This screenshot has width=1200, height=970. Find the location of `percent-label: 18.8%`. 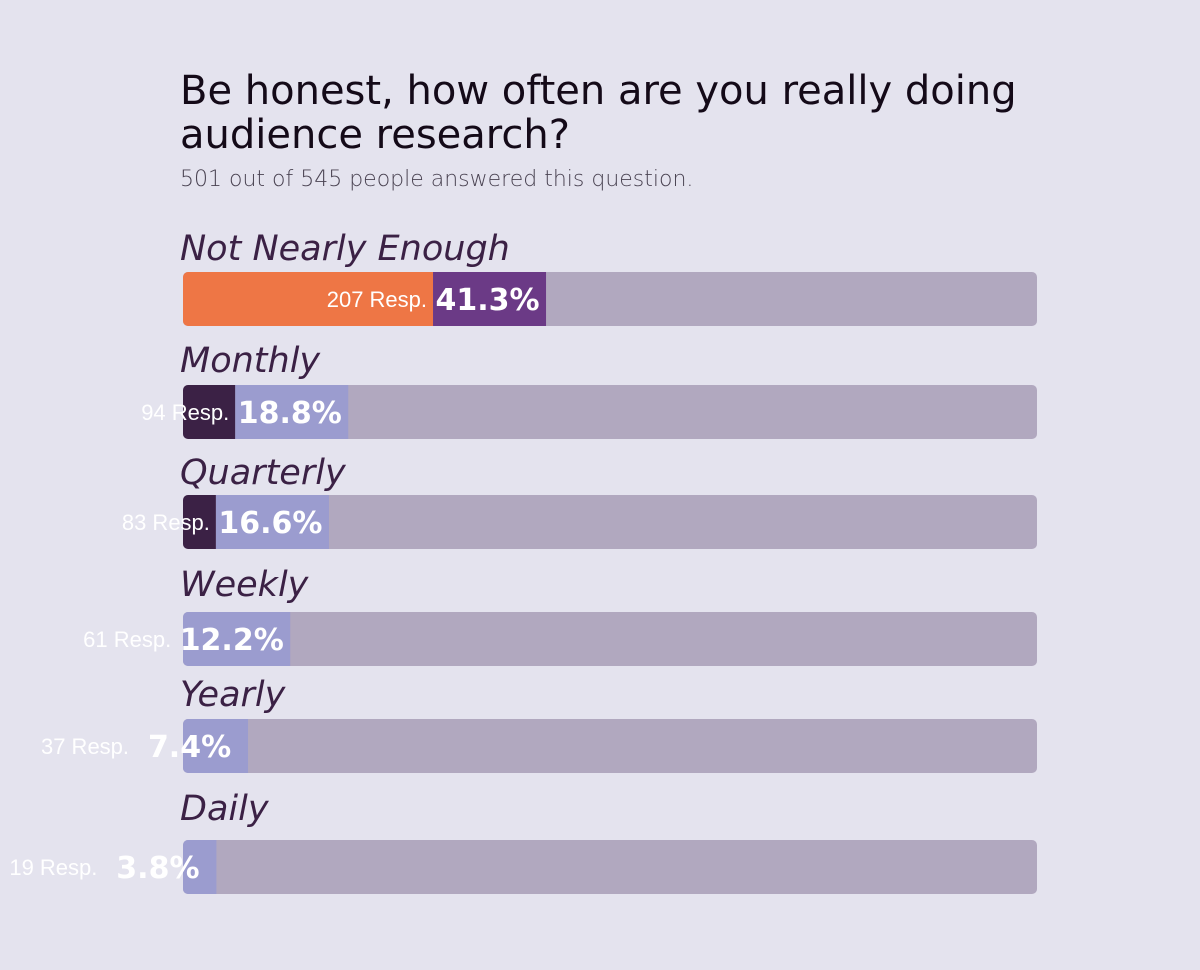

percent-label: 18.8% is located at coordinates (290, 413).